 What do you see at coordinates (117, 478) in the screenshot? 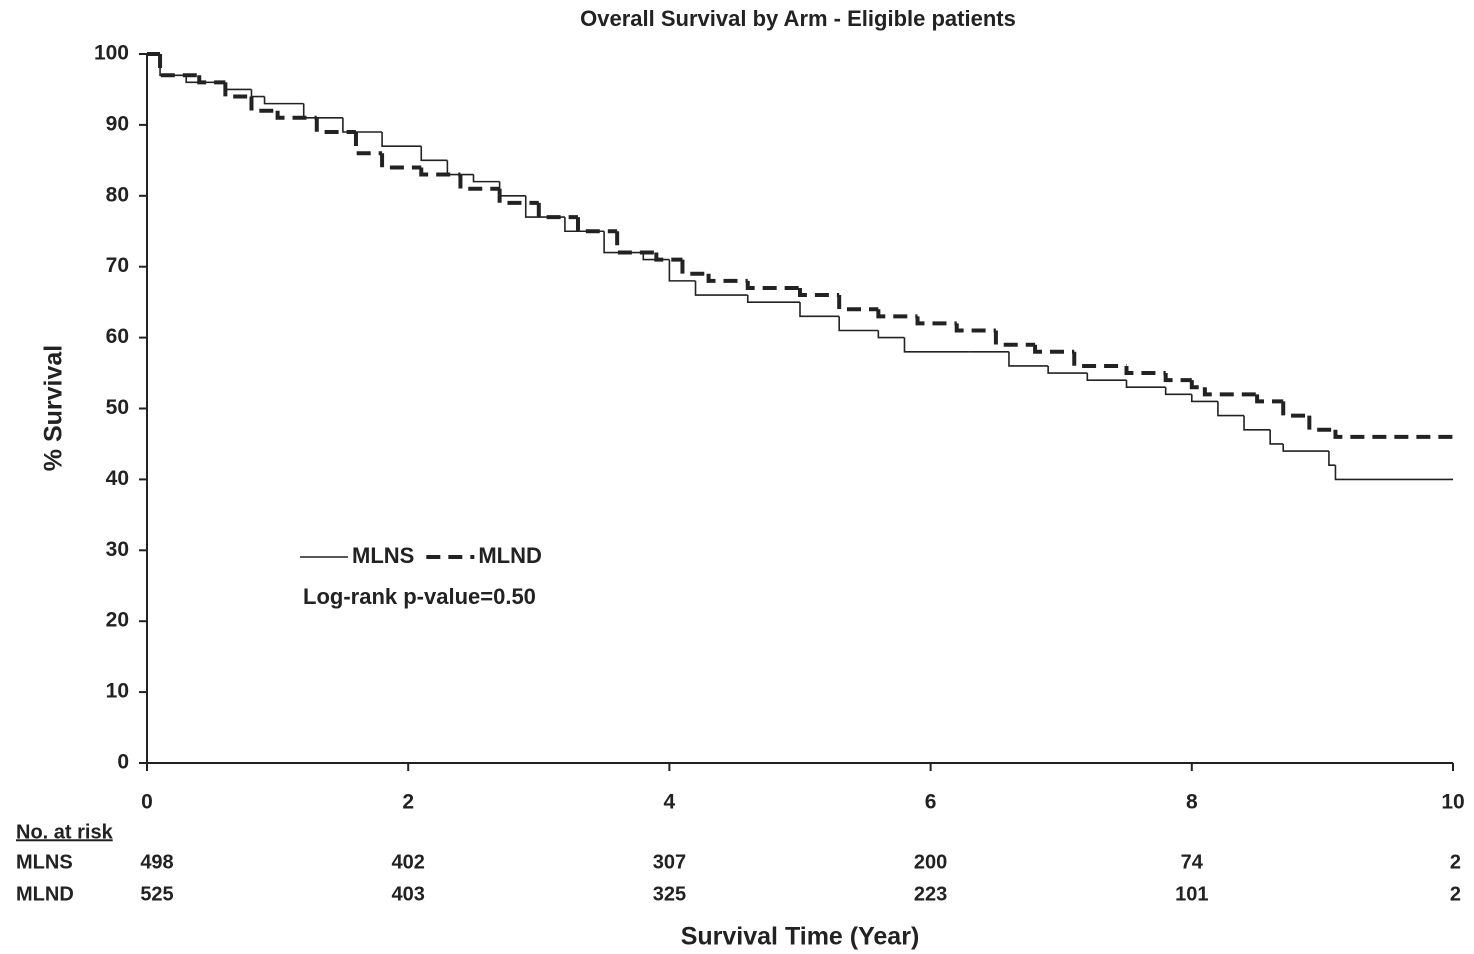
I see `y-tick-label: 40` at bounding box center [117, 478].